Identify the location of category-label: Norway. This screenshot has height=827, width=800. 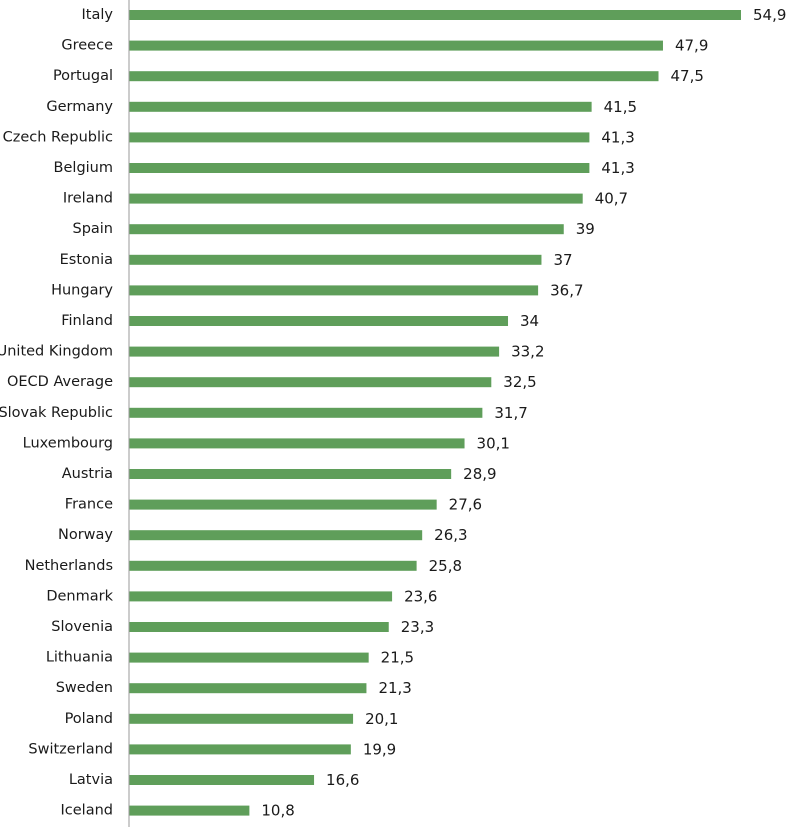
(85, 535).